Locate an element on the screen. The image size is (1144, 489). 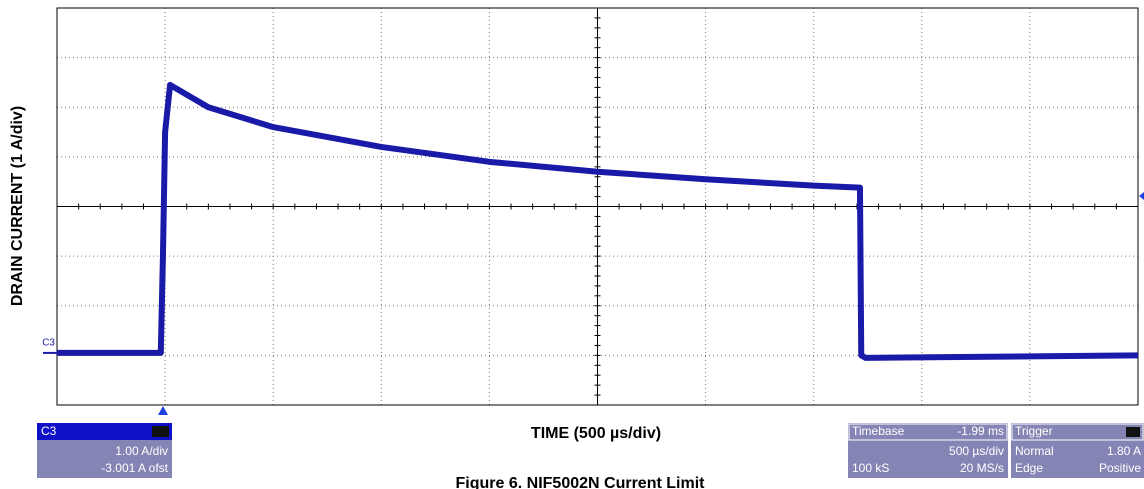
panel-text: 100 kS is located at coordinates (870, 468).